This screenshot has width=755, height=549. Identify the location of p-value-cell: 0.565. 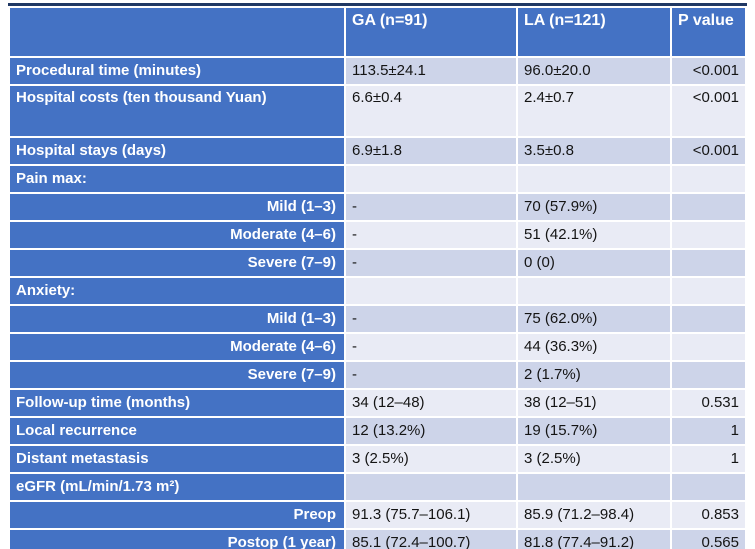
(708, 539).